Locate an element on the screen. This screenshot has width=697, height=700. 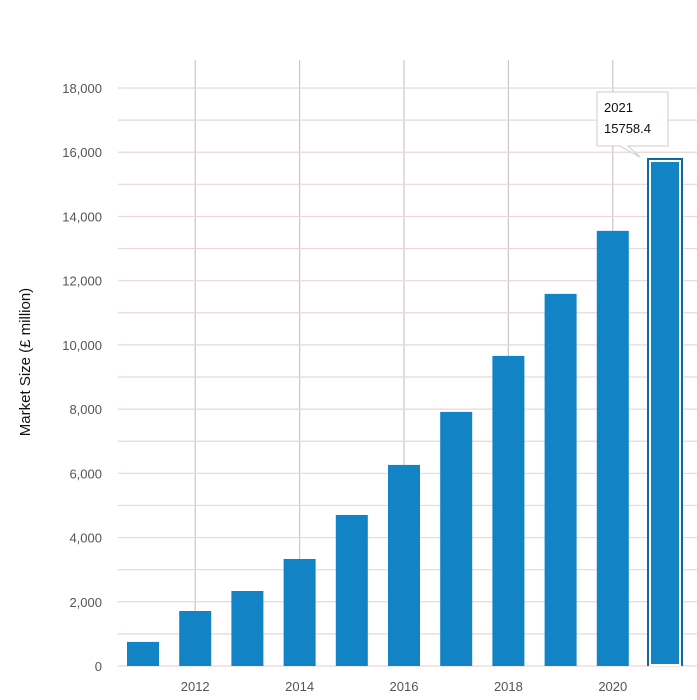
x-axis-ticks: 201220142016201820202022 is located at coordinates (404, 686).